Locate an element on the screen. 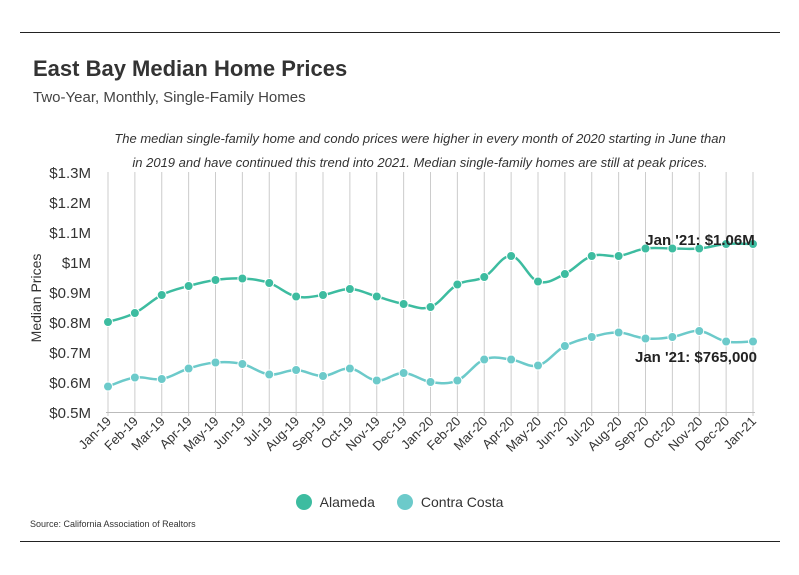  legend-label-alameda: Alameda is located at coordinates (347, 502).